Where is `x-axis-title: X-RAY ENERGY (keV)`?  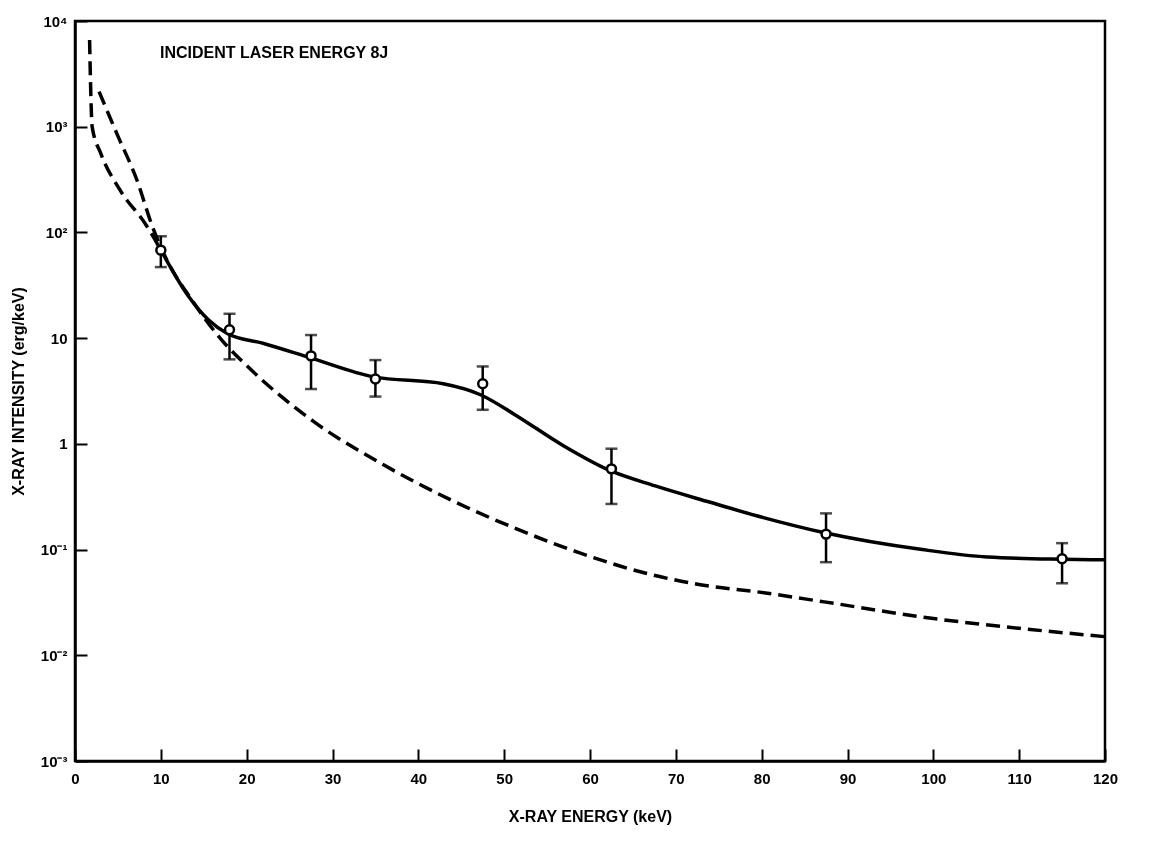
x-axis-title: X-RAY ENERGY (keV) is located at coordinates (590, 816).